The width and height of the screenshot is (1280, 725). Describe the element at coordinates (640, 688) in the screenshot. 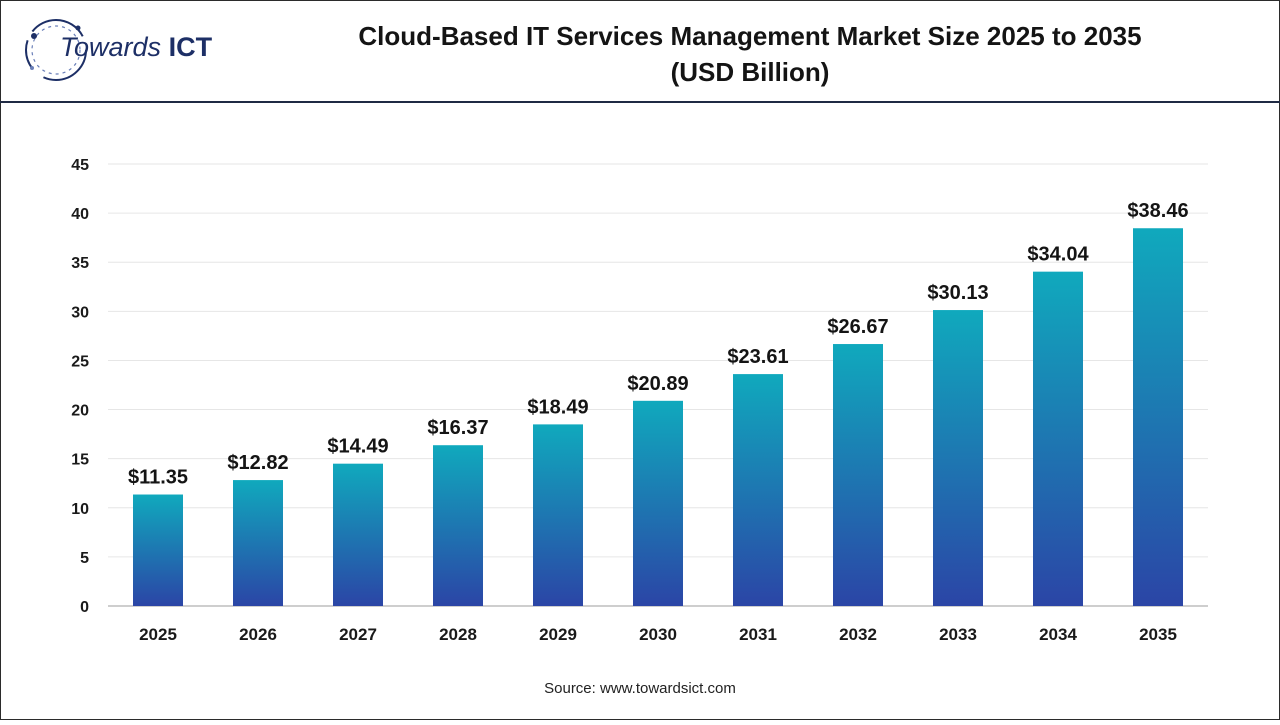

I see `source-note: Source: www.towardsict.com` at that location.